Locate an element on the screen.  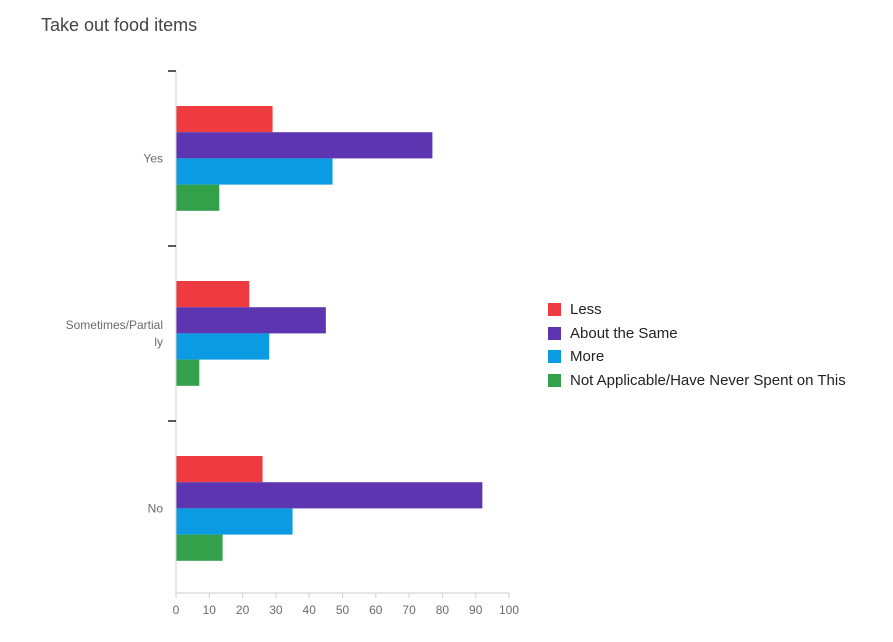
legend-label: More is located at coordinates (587, 357).